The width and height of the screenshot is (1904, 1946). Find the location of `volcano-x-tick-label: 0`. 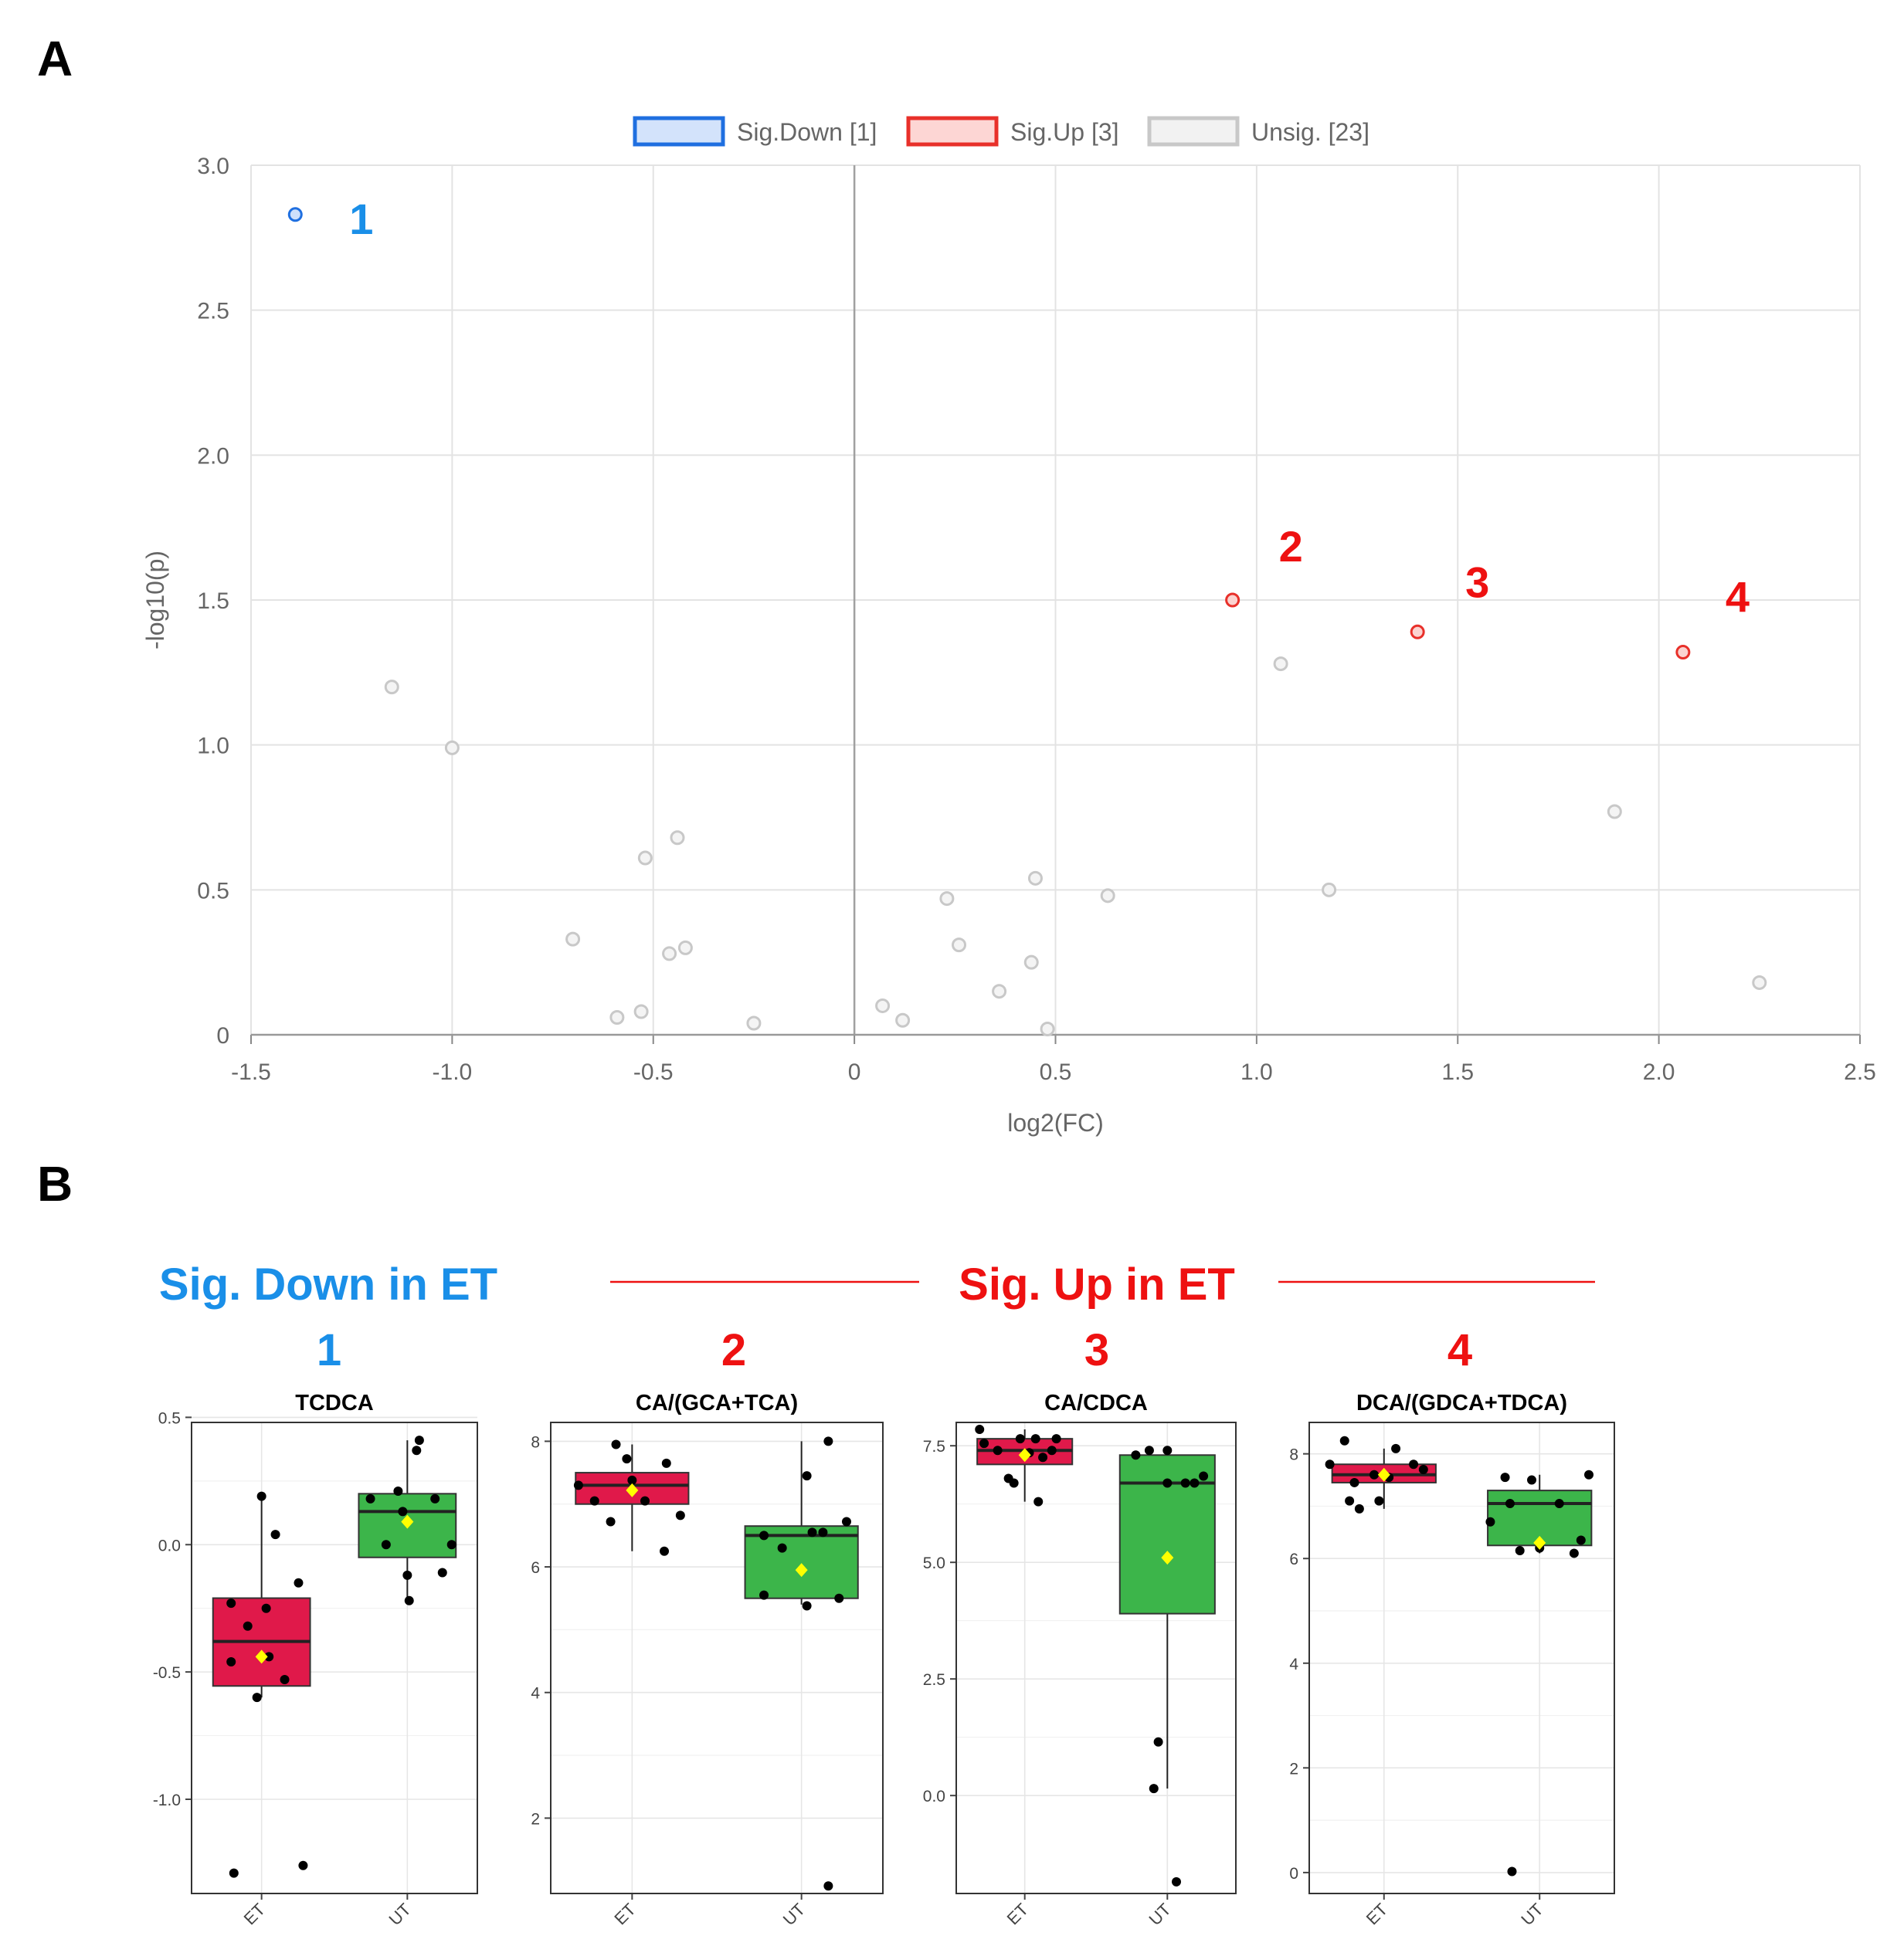

volcano-x-tick-label: 0 is located at coordinates (855, 1072).